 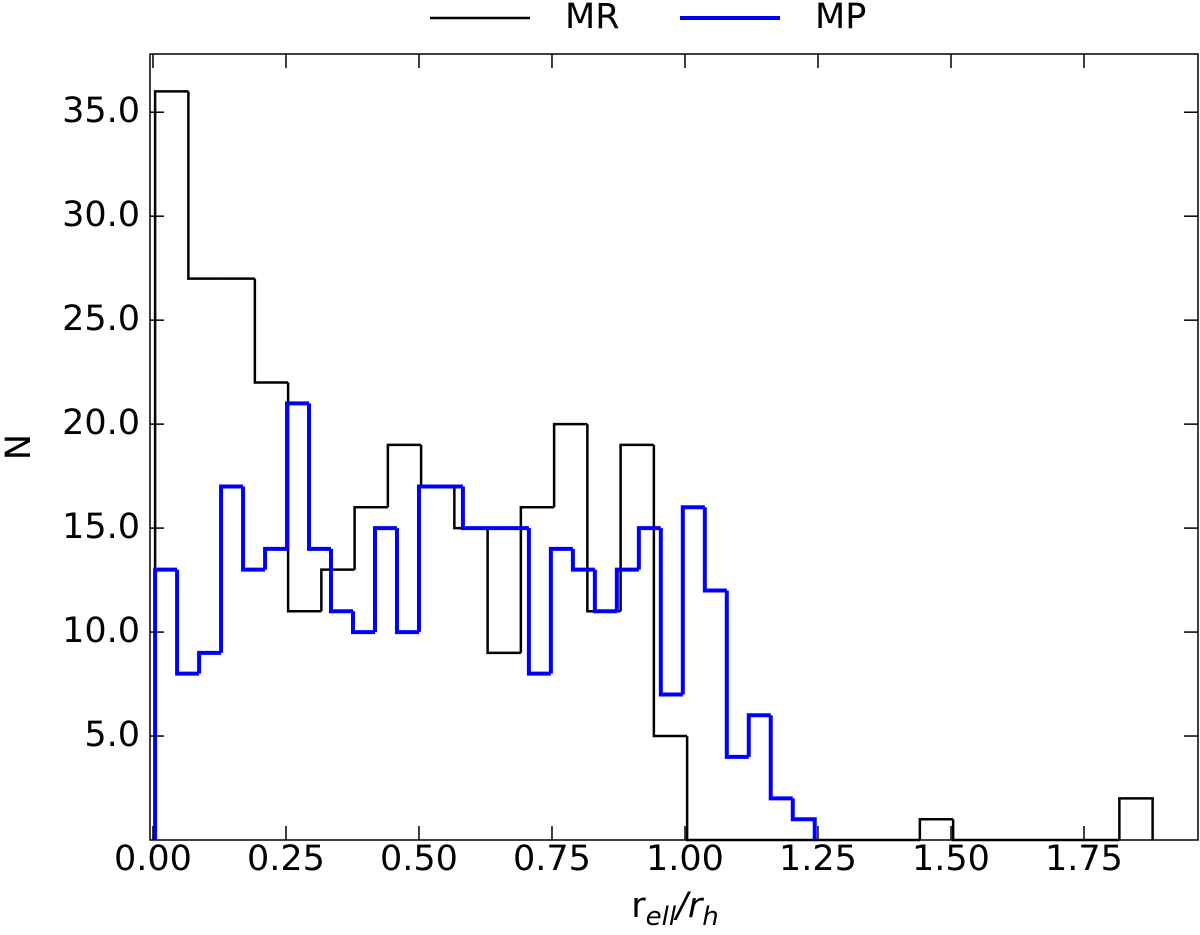 What do you see at coordinates (101, 423) in the screenshot?
I see `y-tick-label: 20.0` at bounding box center [101, 423].